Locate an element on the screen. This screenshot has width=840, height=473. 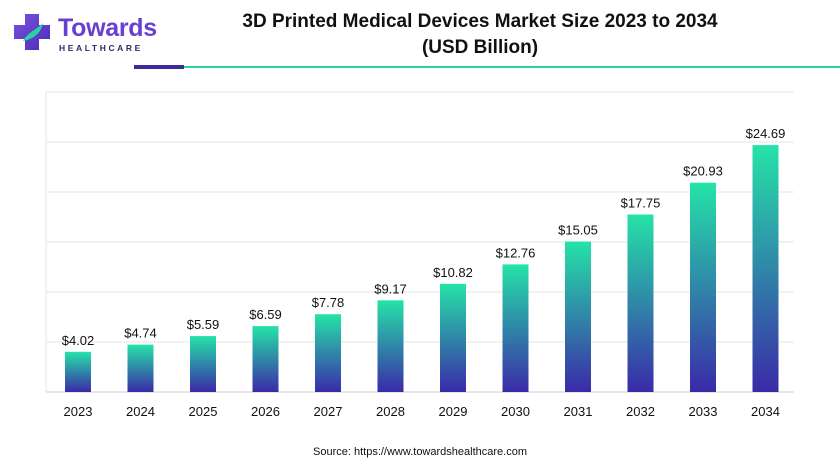
value-label-2026: $6.59 is located at coordinates (265, 314).